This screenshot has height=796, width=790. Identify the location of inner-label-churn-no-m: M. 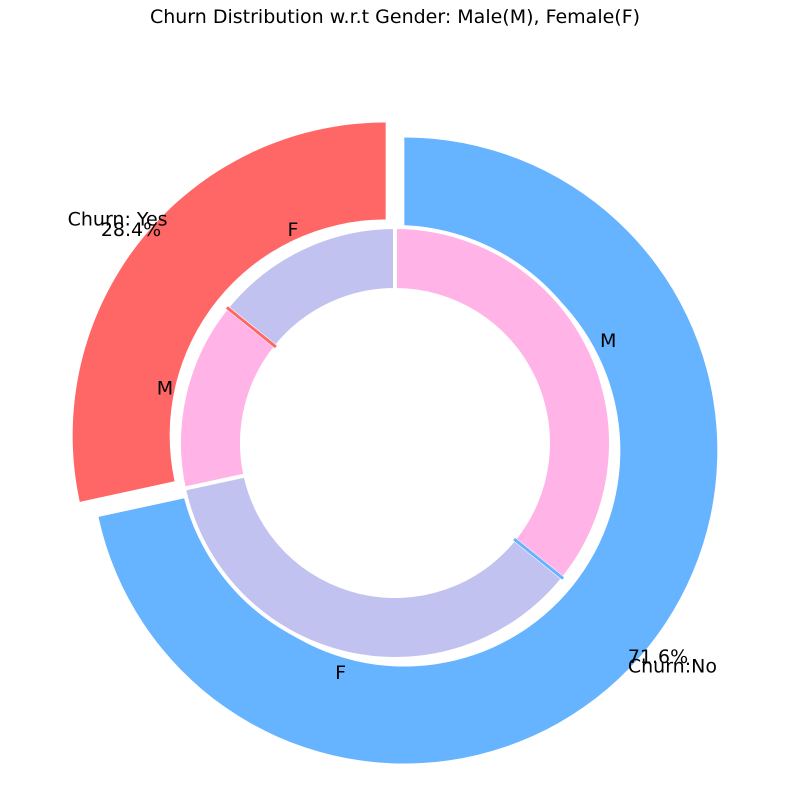
(608, 341).